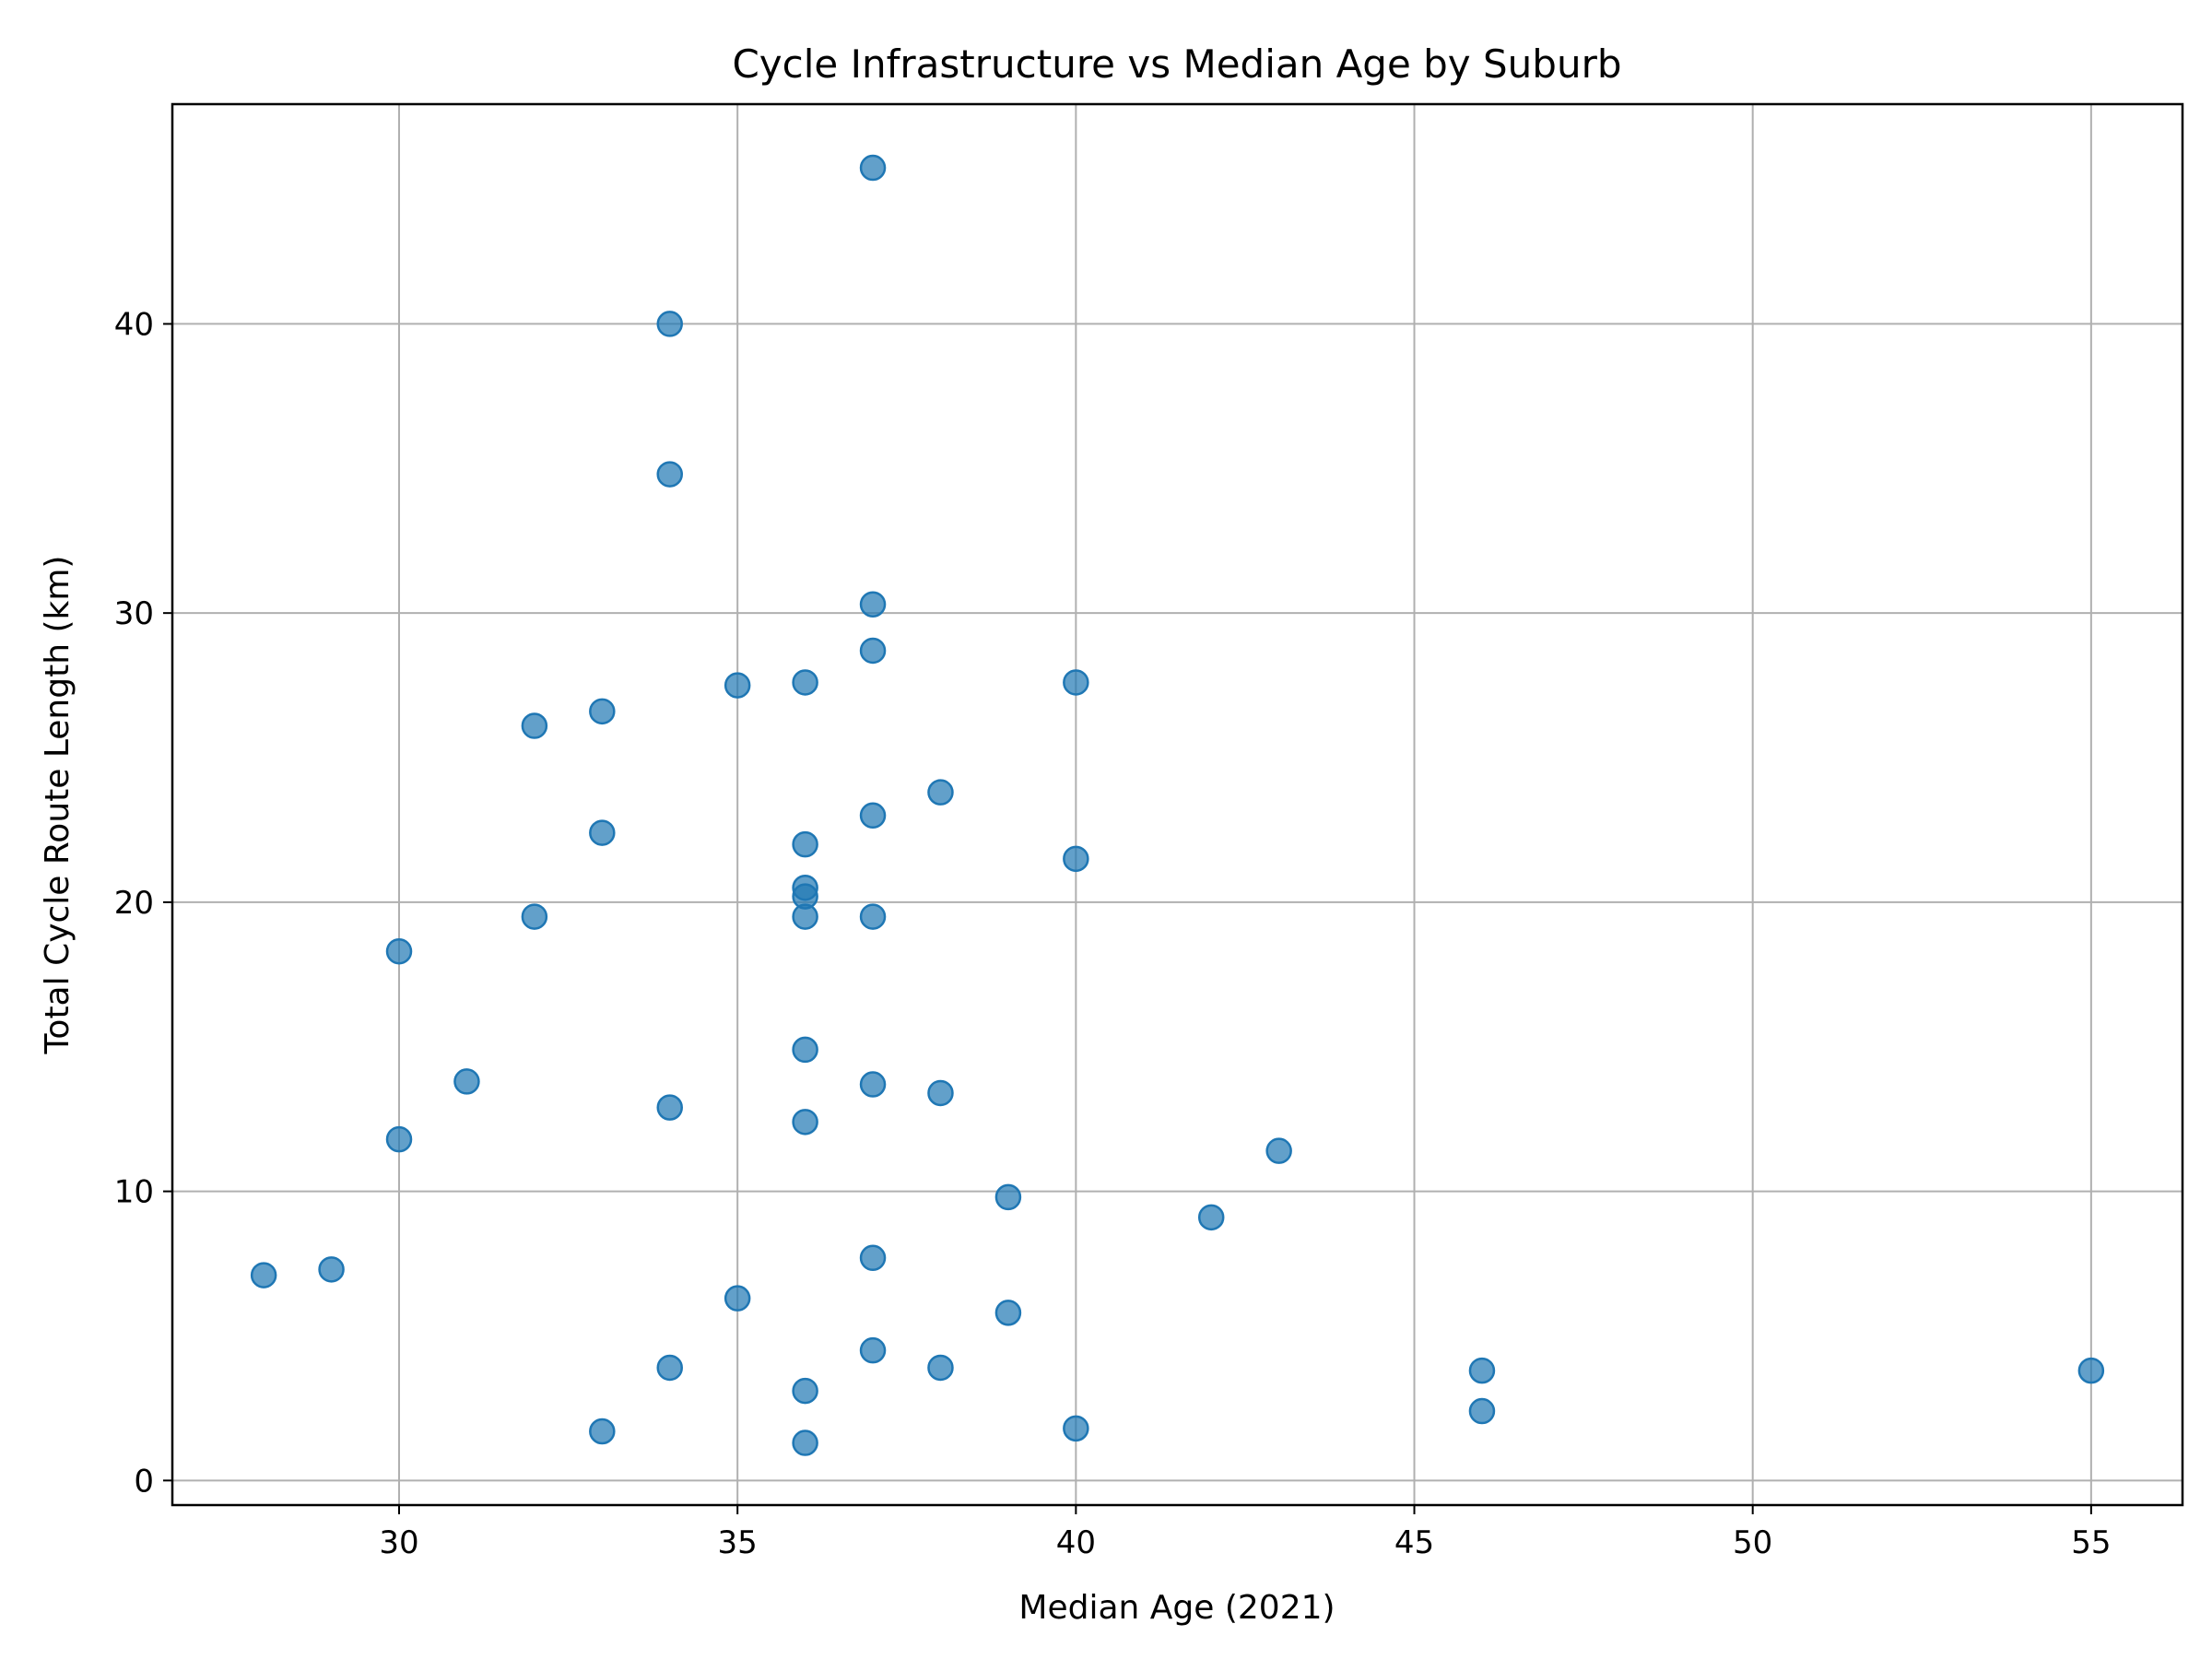 This screenshot has width=2212, height=1659. I want to click on x-tick-label: 45, so click(1414, 1542).